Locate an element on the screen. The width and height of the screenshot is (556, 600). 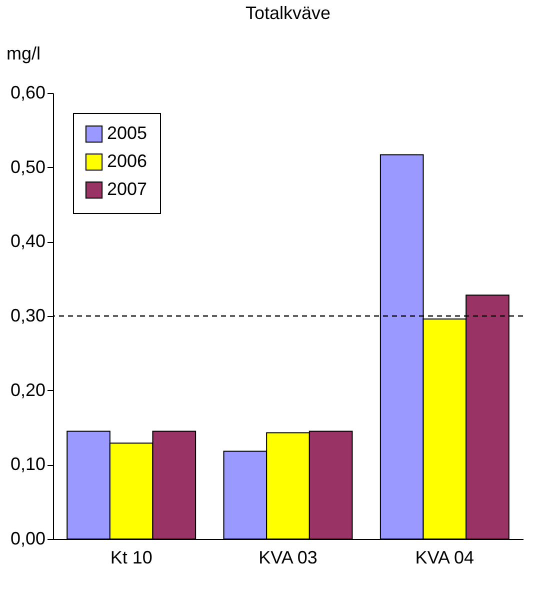
y-tick-label: 0,60 is located at coordinates (28, 92).